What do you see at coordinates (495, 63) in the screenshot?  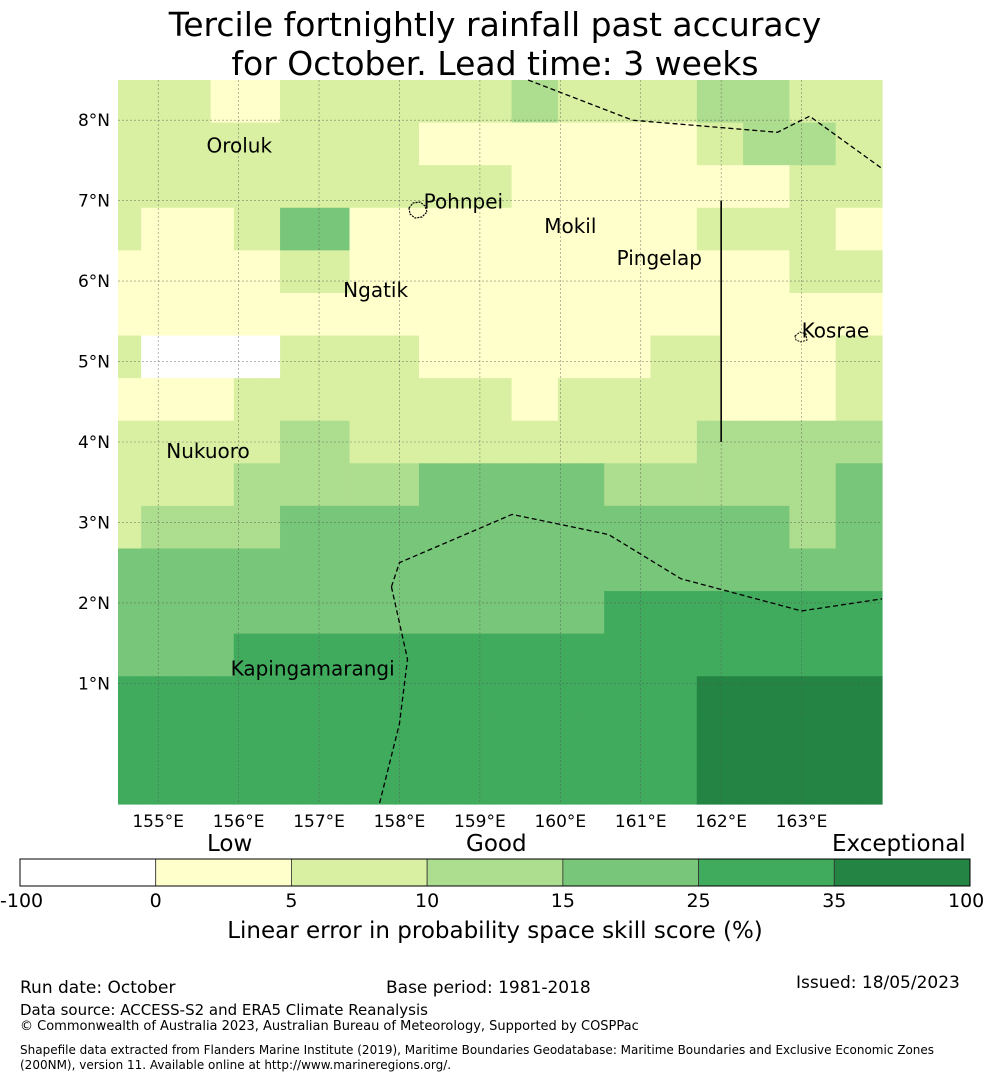 I see `title-line-2: for October. Lead time: 3 weeks` at bounding box center [495, 63].